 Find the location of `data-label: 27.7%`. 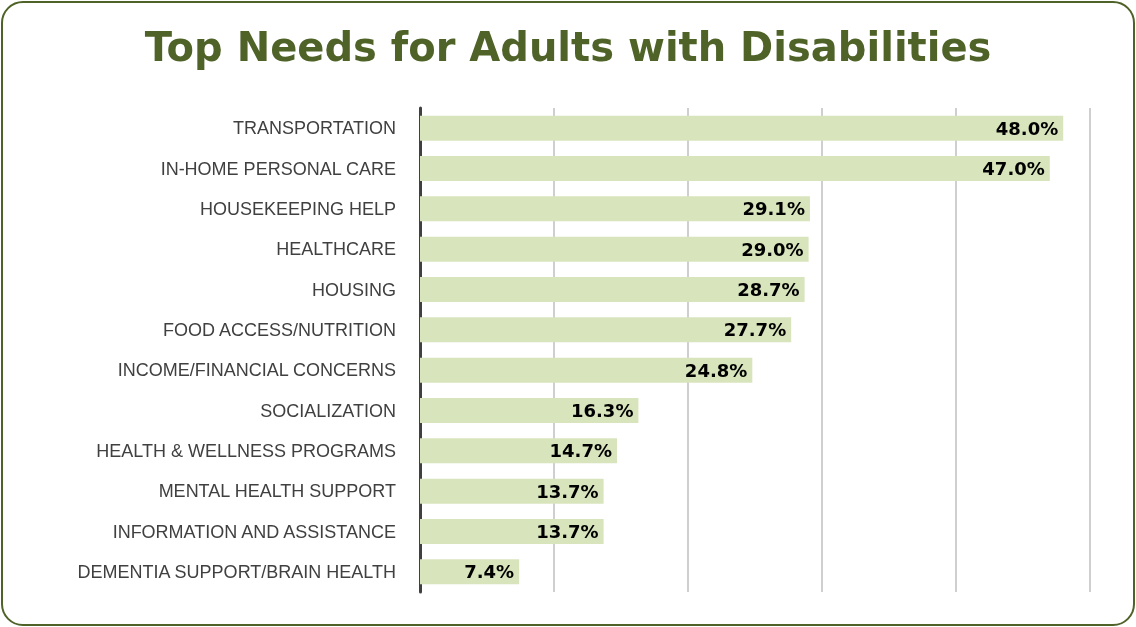

data-label: 27.7% is located at coordinates (755, 330).